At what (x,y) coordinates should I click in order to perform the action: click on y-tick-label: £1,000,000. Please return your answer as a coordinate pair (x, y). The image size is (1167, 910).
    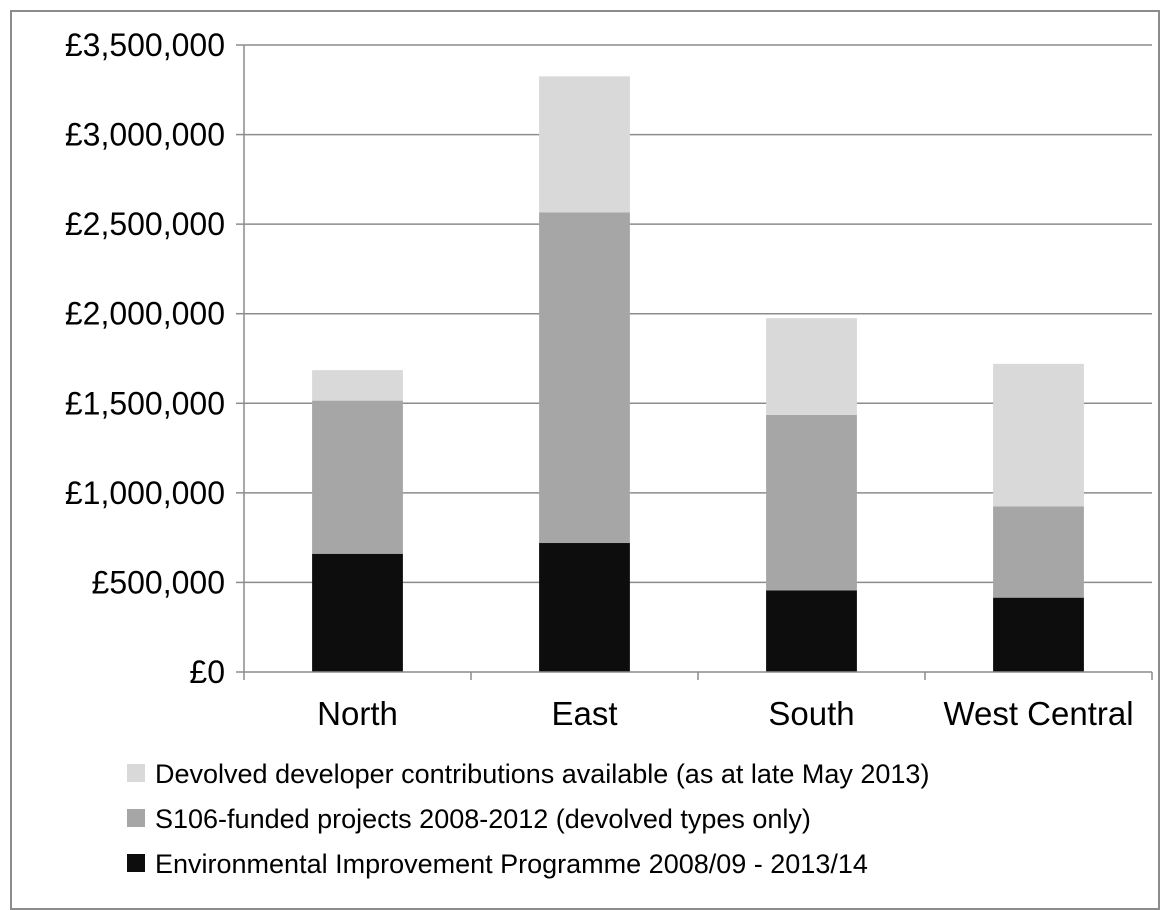
    Looking at the image, I should click on (145, 493).